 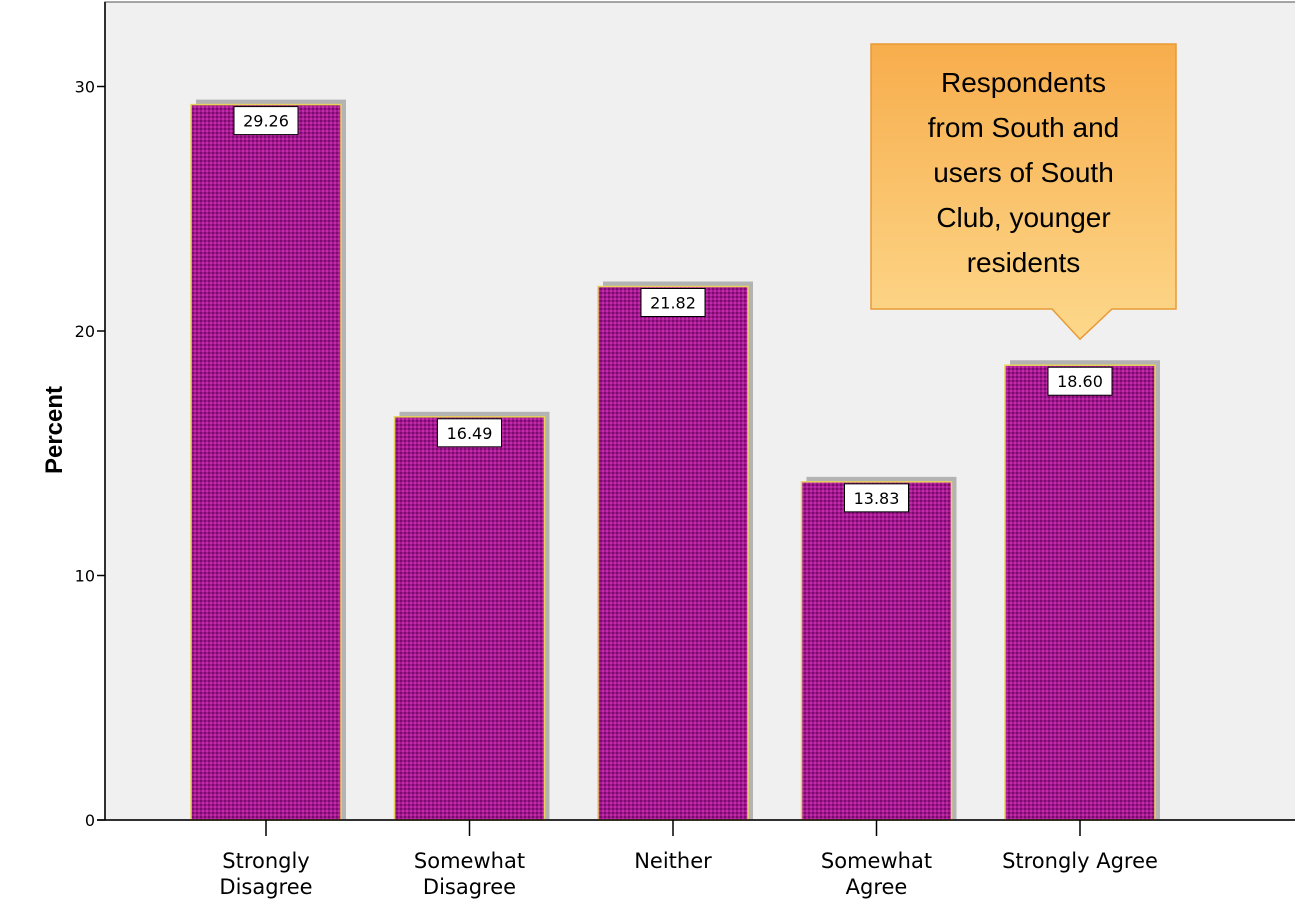 What do you see at coordinates (54, 430) in the screenshot?
I see `y-axis-label: Percent` at bounding box center [54, 430].